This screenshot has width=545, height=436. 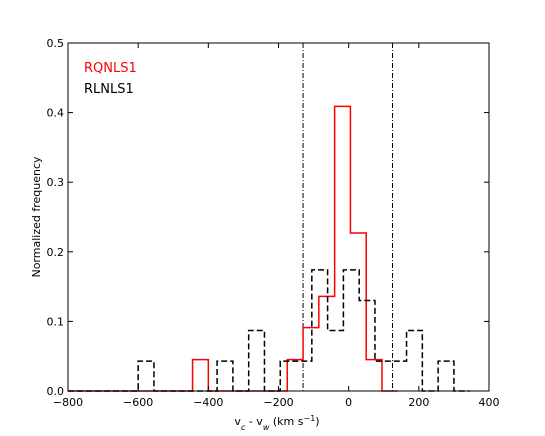 What do you see at coordinates (56, 43) in the screenshot?
I see `y-tick-label: 0.5` at bounding box center [56, 43].